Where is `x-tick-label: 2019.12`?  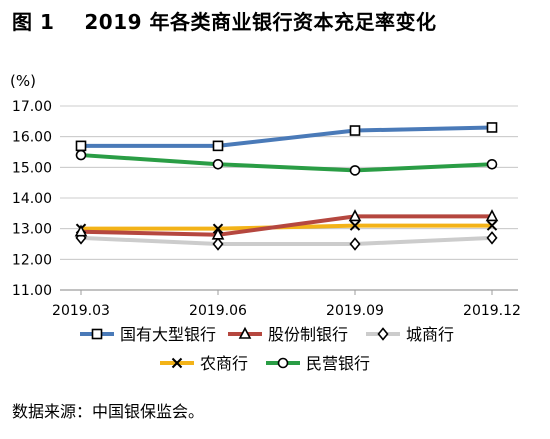 x-tick-label: 2019.12 is located at coordinates (492, 311).